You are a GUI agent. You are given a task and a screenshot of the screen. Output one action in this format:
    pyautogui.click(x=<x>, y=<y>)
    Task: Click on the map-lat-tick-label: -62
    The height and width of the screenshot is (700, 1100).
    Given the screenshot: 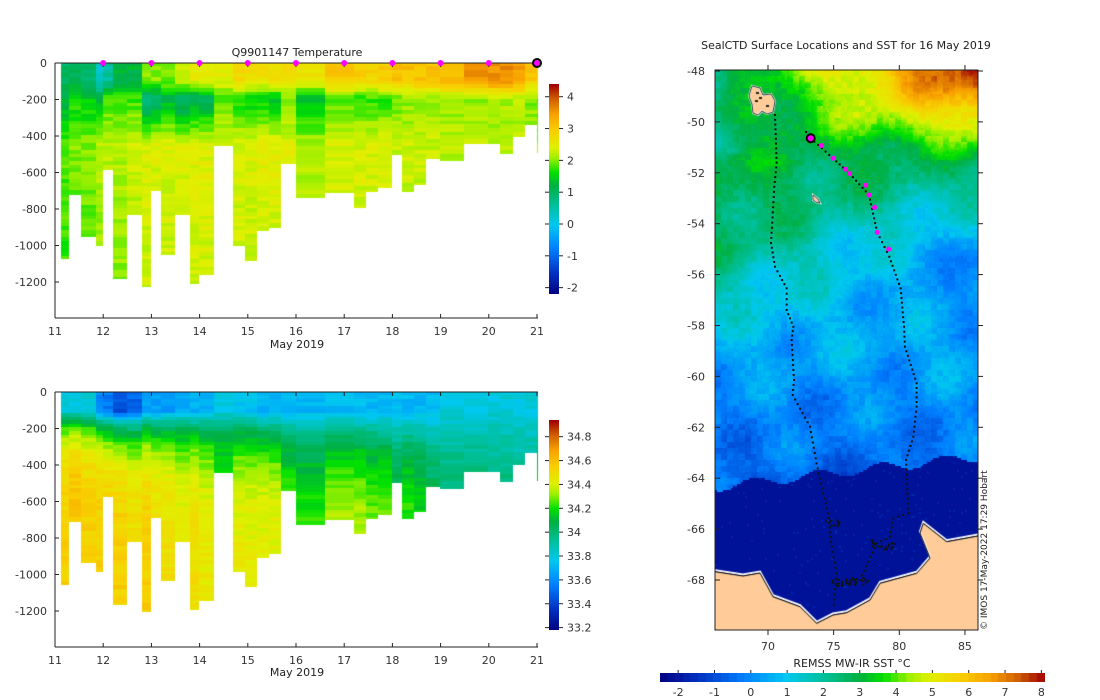 What is the action you would take?
    pyautogui.click(x=696, y=427)
    